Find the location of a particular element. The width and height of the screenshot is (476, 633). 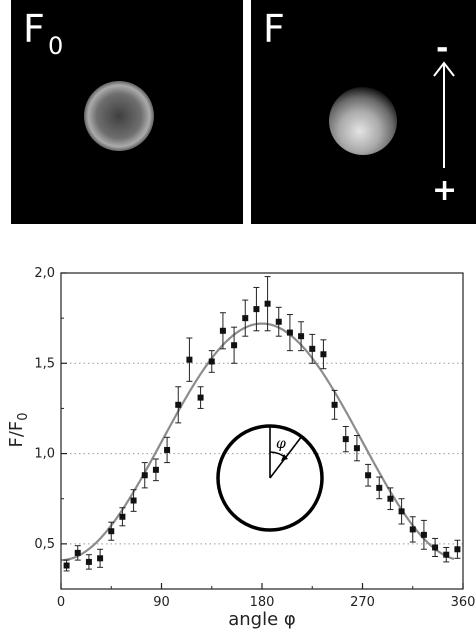

x-tick-label: 90 is located at coordinates (161, 602).